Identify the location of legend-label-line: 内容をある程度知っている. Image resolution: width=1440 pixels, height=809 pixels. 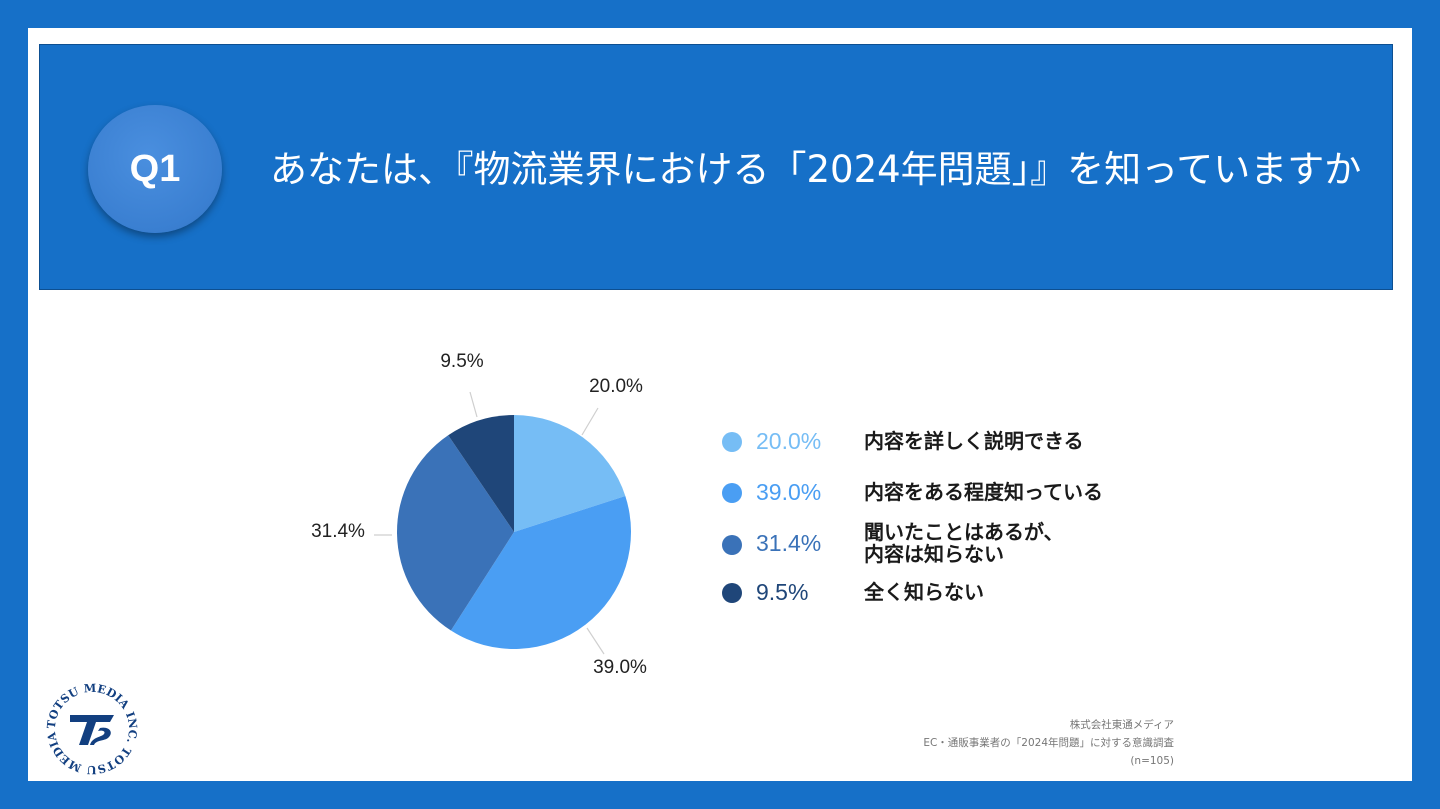
(983, 492).